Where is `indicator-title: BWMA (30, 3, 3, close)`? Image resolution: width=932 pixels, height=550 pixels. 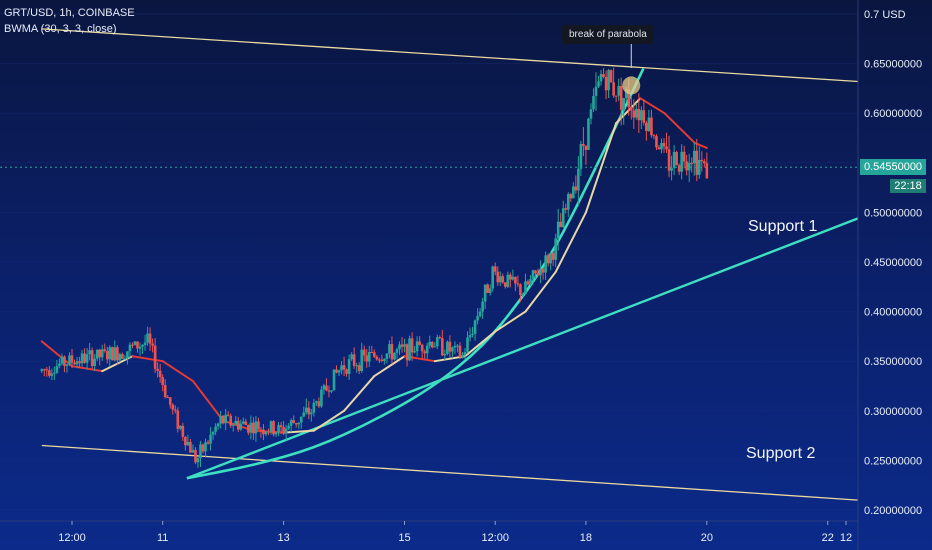
indicator-title: BWMA (30, 3, 3, close) is located at coordinates (60, 29).